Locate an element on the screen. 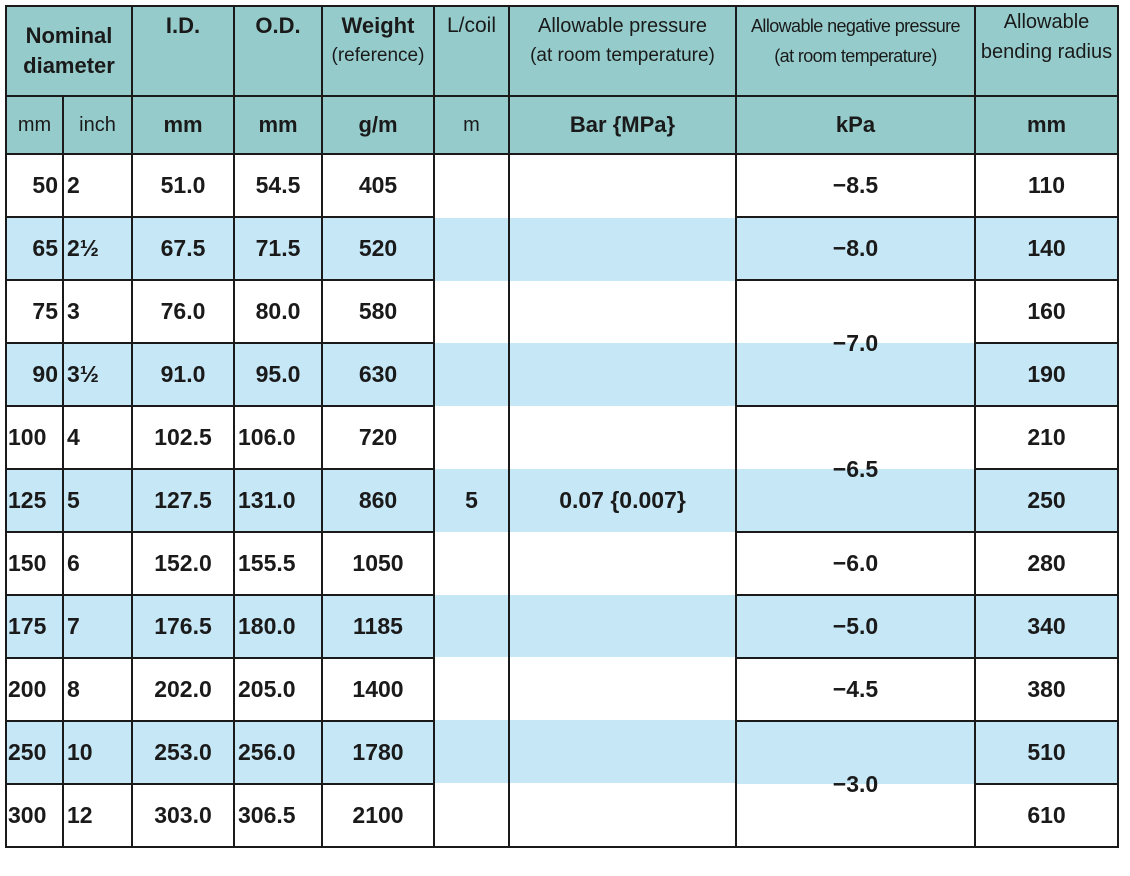 This screenshot has width=1130, height=876. cell-negative-pressure: −4.5 is located at coordinates (855, 689).